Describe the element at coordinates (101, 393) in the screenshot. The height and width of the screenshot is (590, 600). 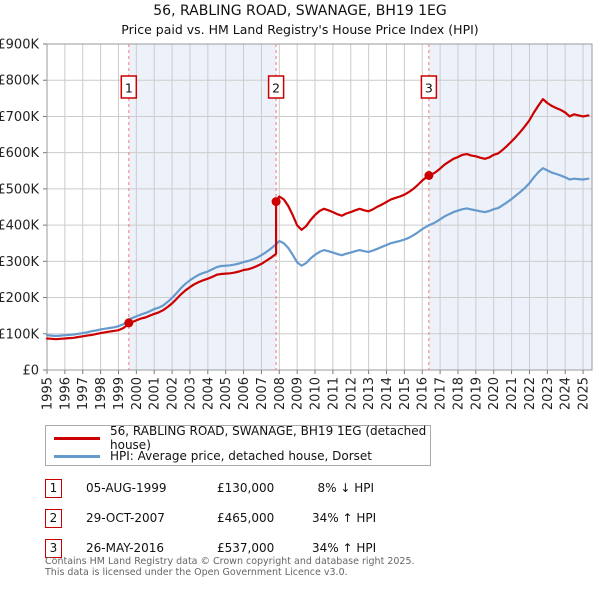
I see `svg-text: 1998` at that location.